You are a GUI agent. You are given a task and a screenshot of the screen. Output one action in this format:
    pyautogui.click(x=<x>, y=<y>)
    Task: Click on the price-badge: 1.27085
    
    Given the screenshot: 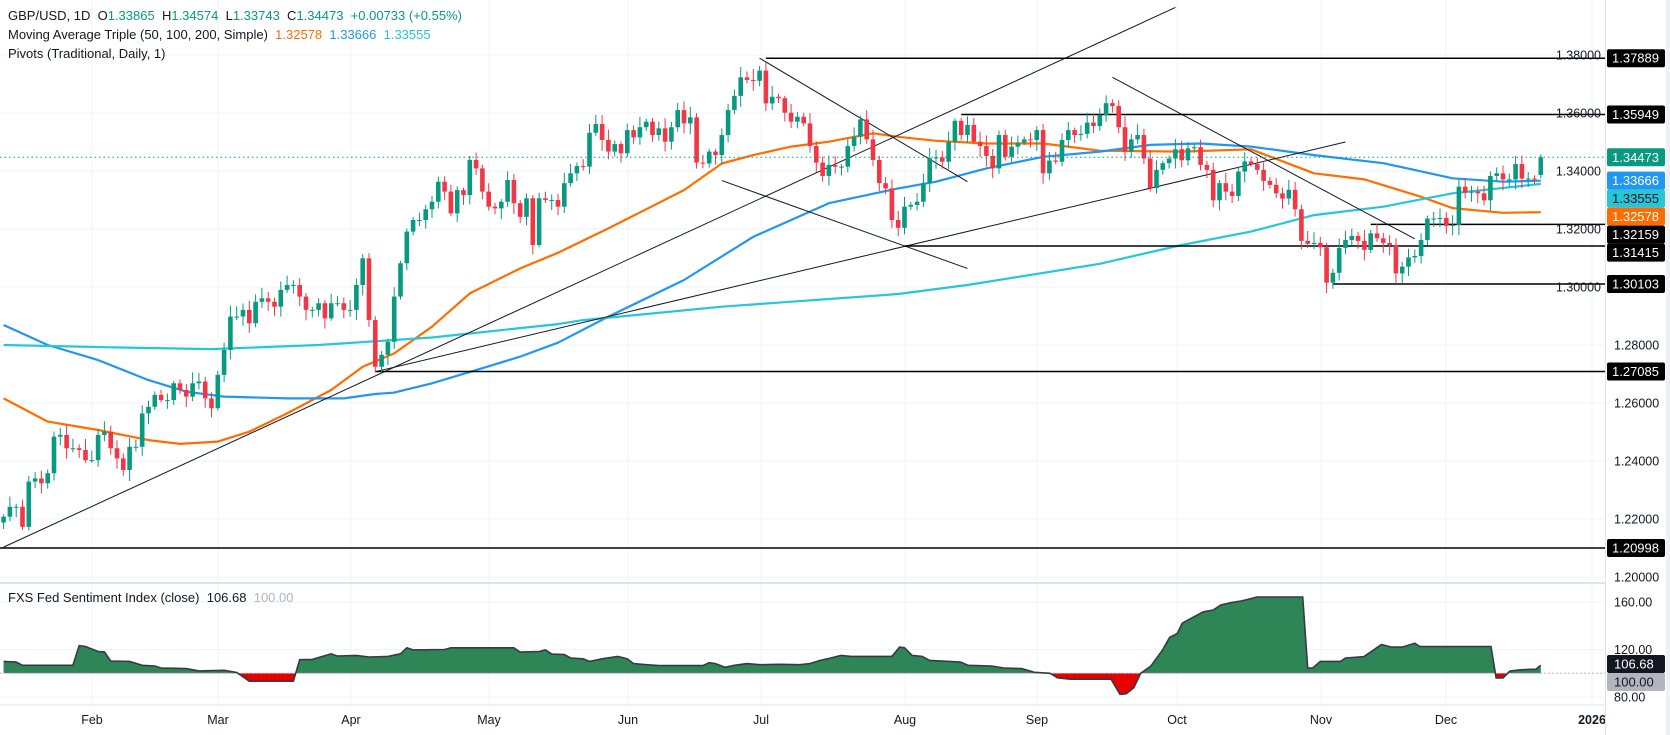 What is the action you would take?
    pyautogui.click(x=1636, y=371)
    